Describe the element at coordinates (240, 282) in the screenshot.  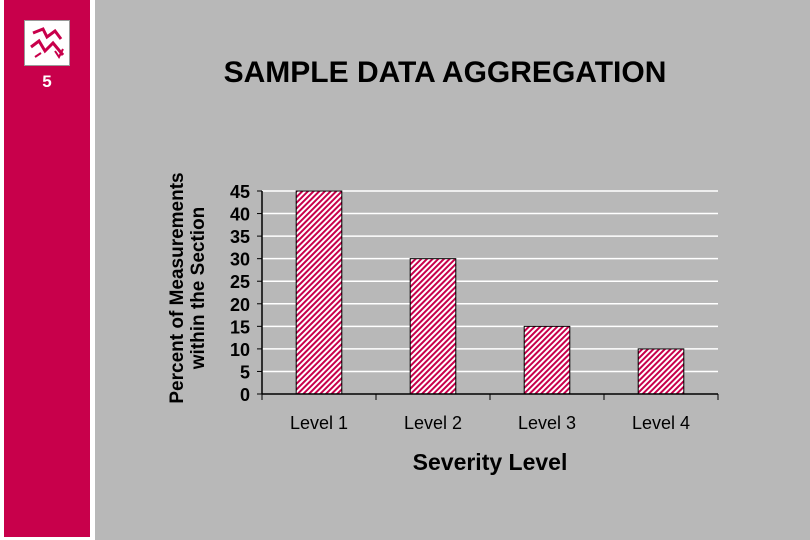
I see `y-tick-label: 25` at that location.